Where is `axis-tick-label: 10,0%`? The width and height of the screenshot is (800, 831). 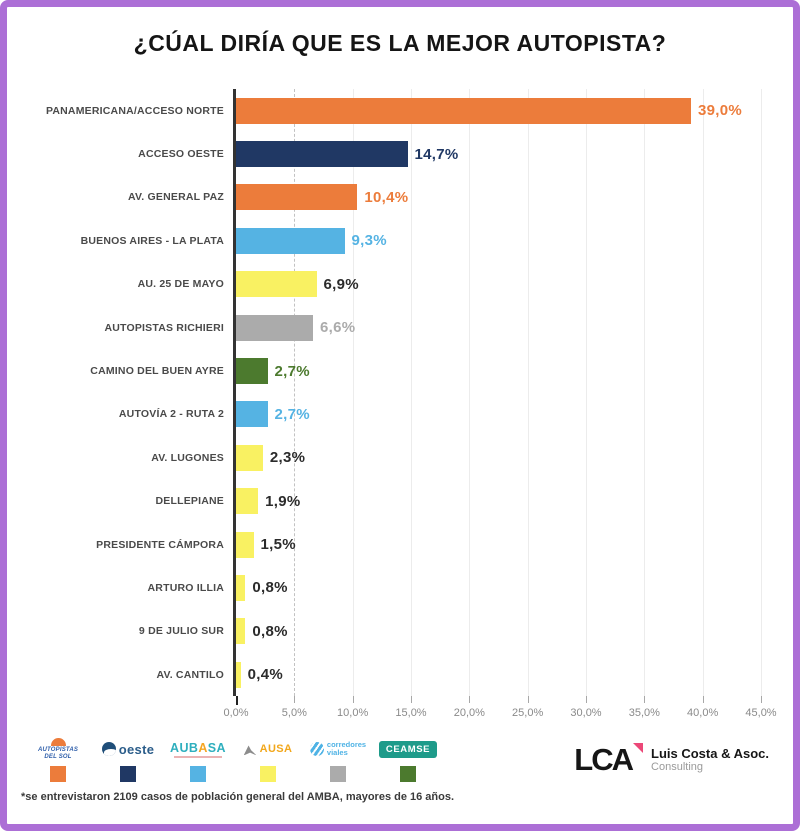 axis-tick-label: 10,0% is located at coordinates (353, 713).